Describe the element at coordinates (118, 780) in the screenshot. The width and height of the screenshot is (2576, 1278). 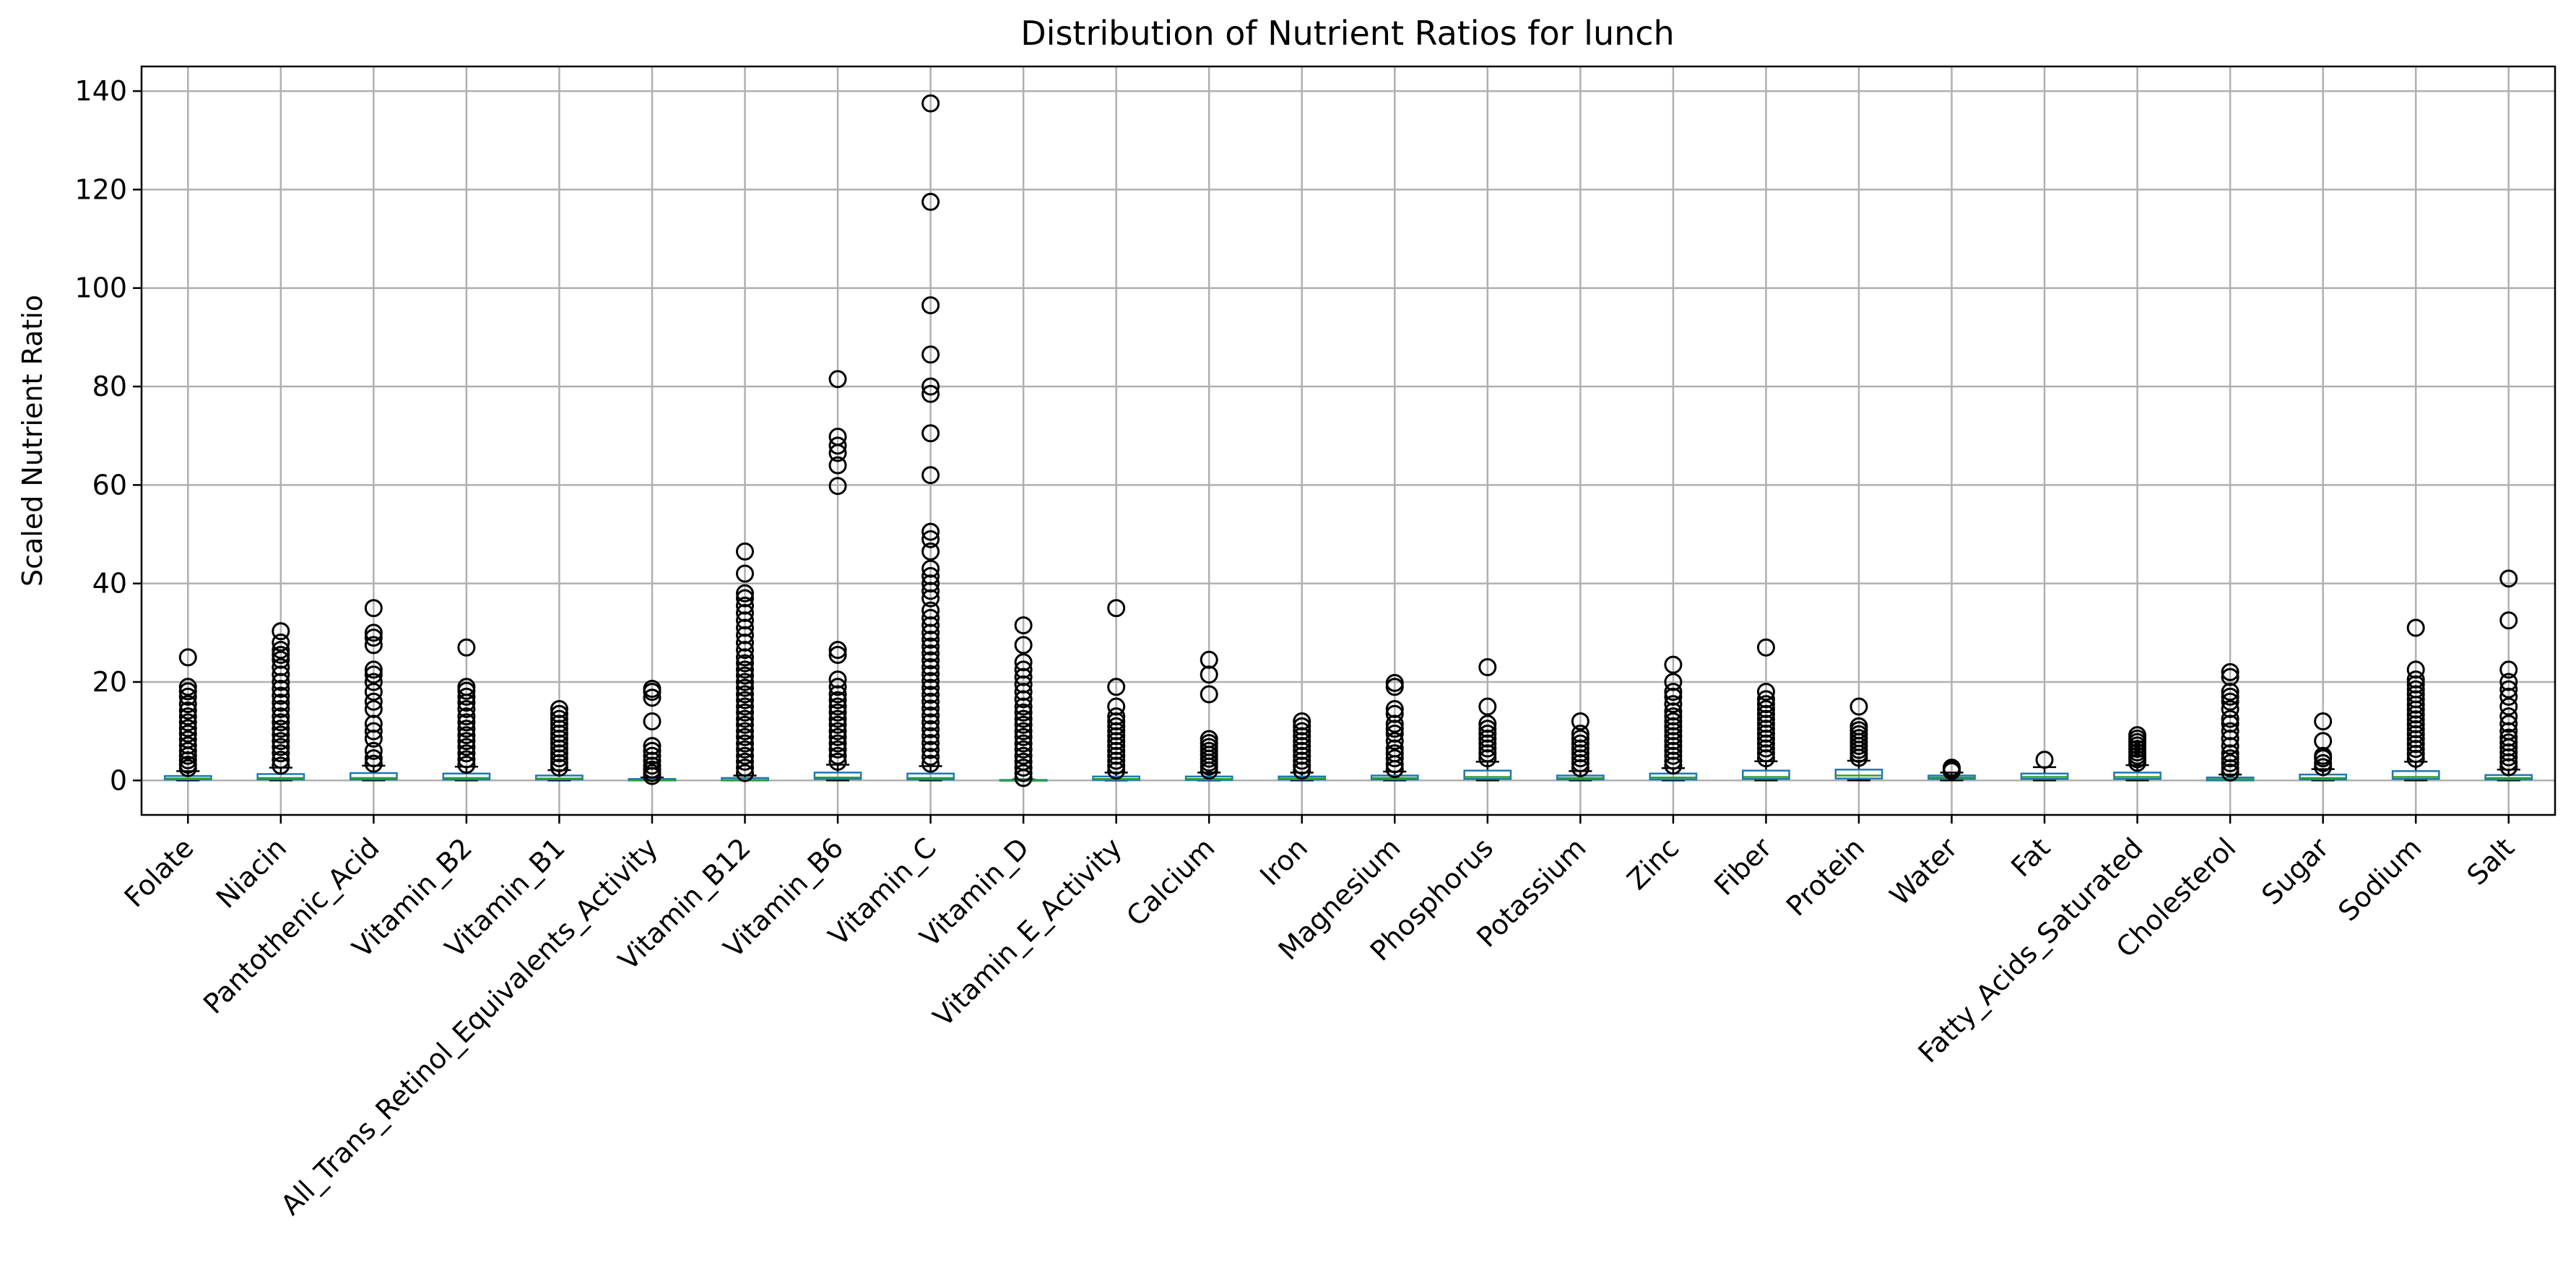
I see `y-tick-label: 0` at that location.